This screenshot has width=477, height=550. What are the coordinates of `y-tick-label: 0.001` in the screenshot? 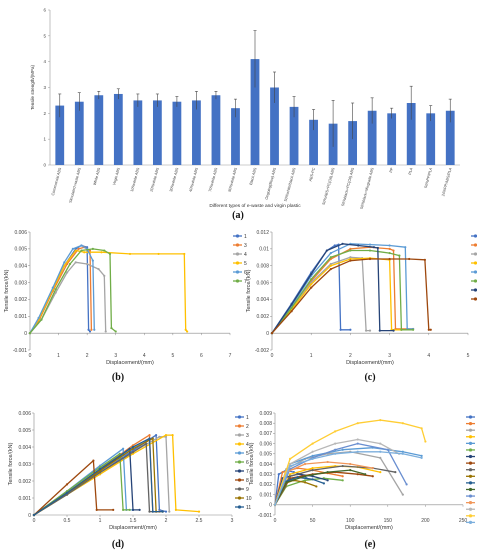 It's located at (265, 495).